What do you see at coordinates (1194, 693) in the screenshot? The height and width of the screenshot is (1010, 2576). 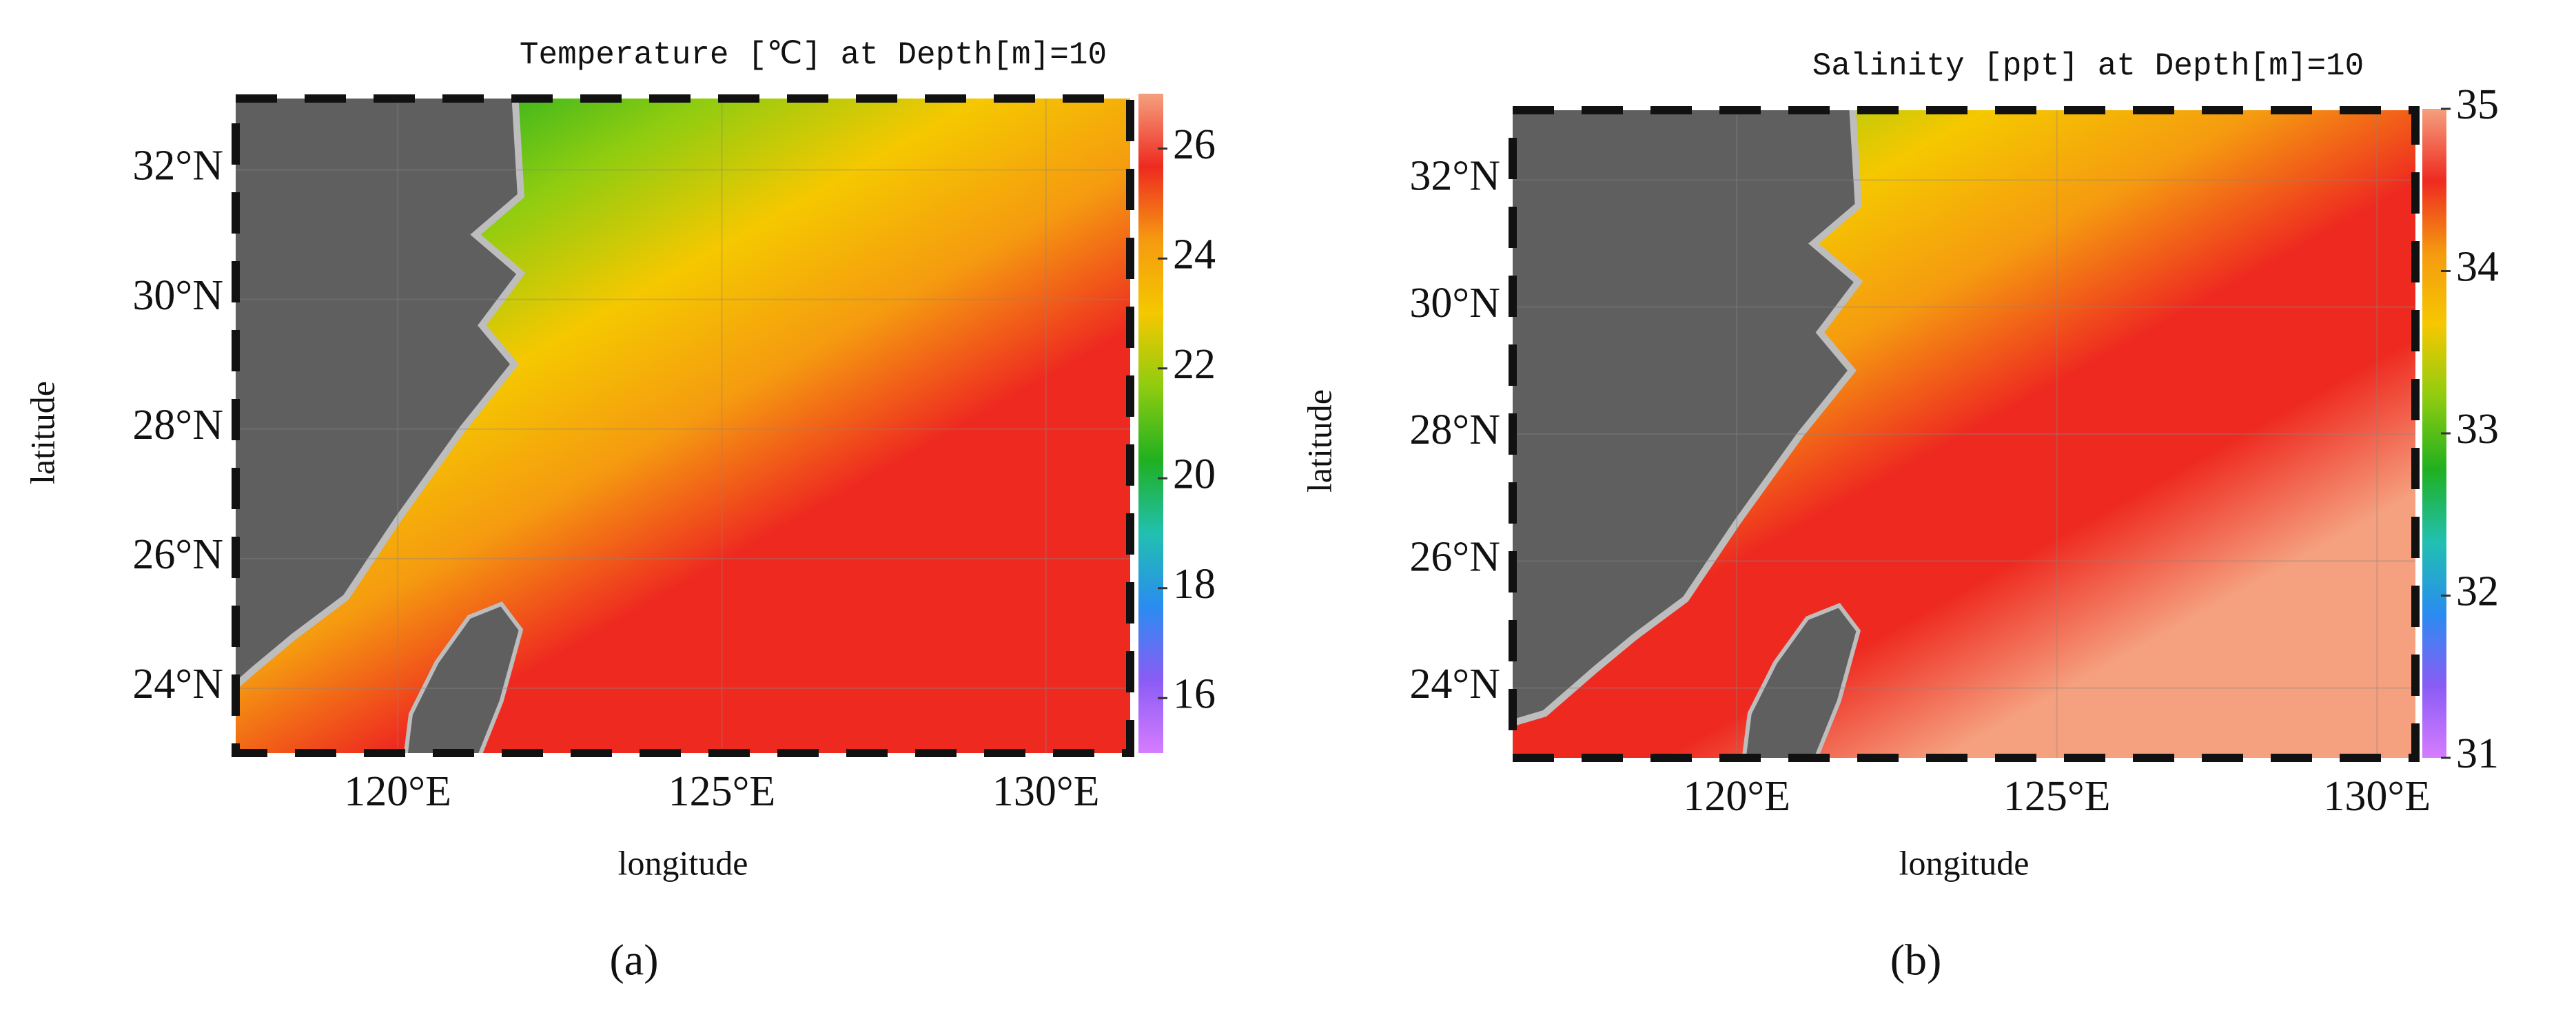 I see `colorbar-tick-label: 16` at bounding box center [1194, 693].